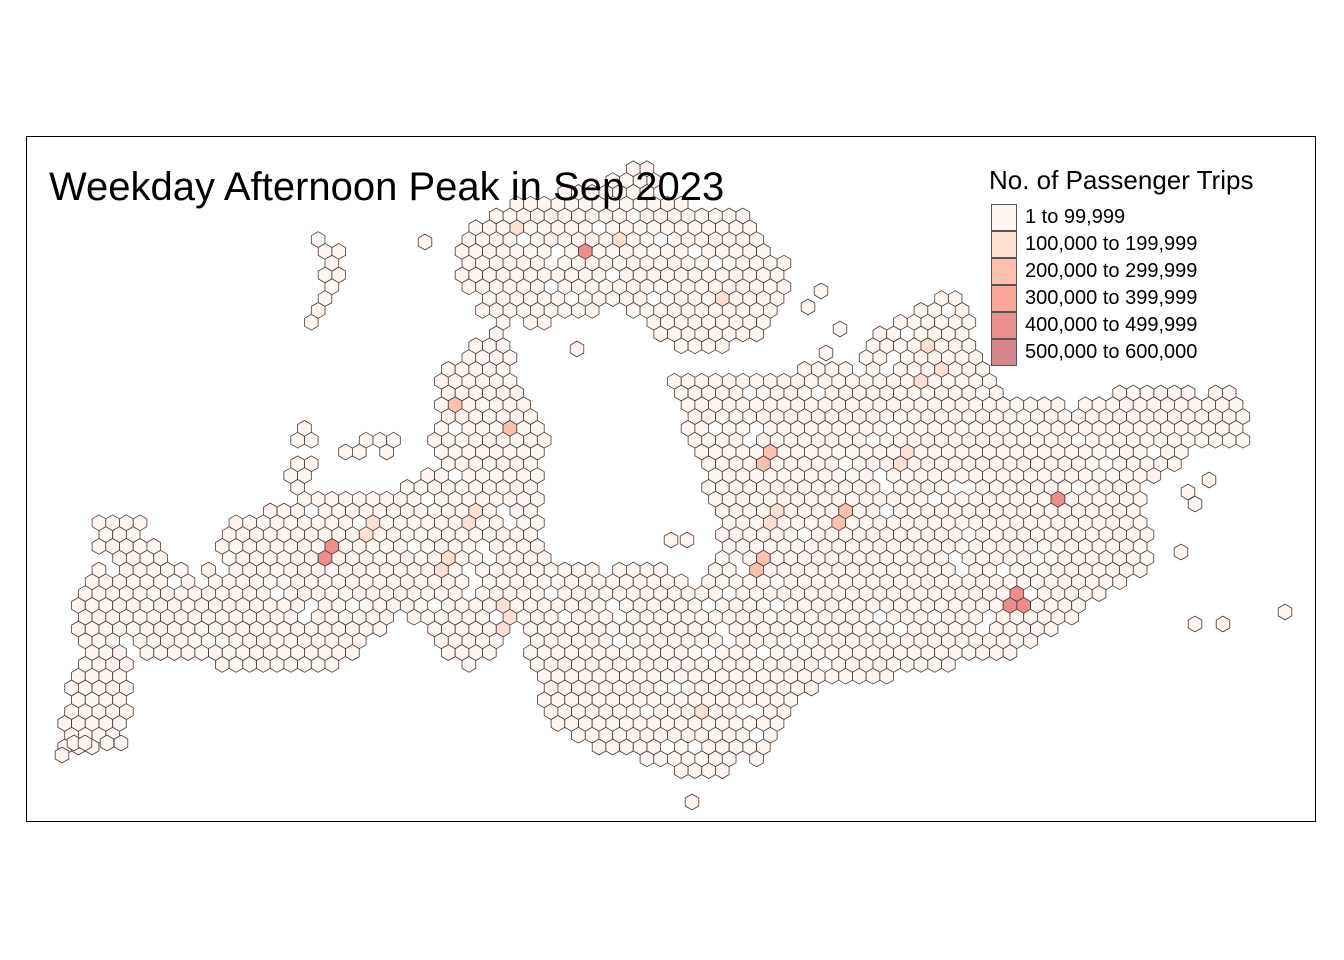  What do you see at coordinates (1111, 244) in the screenshot?
I see `legend-label: 100,000 to 199,999` at bounding box center [1111, 244].